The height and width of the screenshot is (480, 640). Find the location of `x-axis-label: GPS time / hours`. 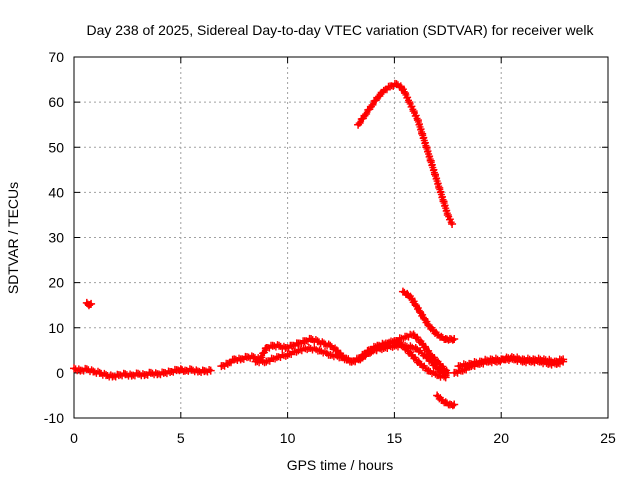

x-axis-label: GPS time / hours is located at coordinates (340, 465).